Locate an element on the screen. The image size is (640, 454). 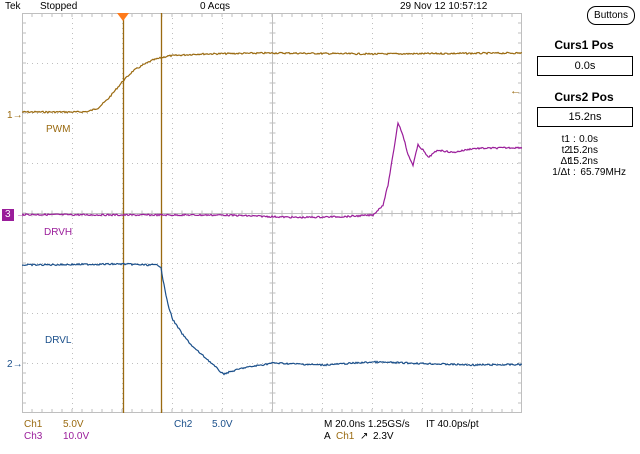
trigger-source: Ch1 is located at coordinates (345, 436).